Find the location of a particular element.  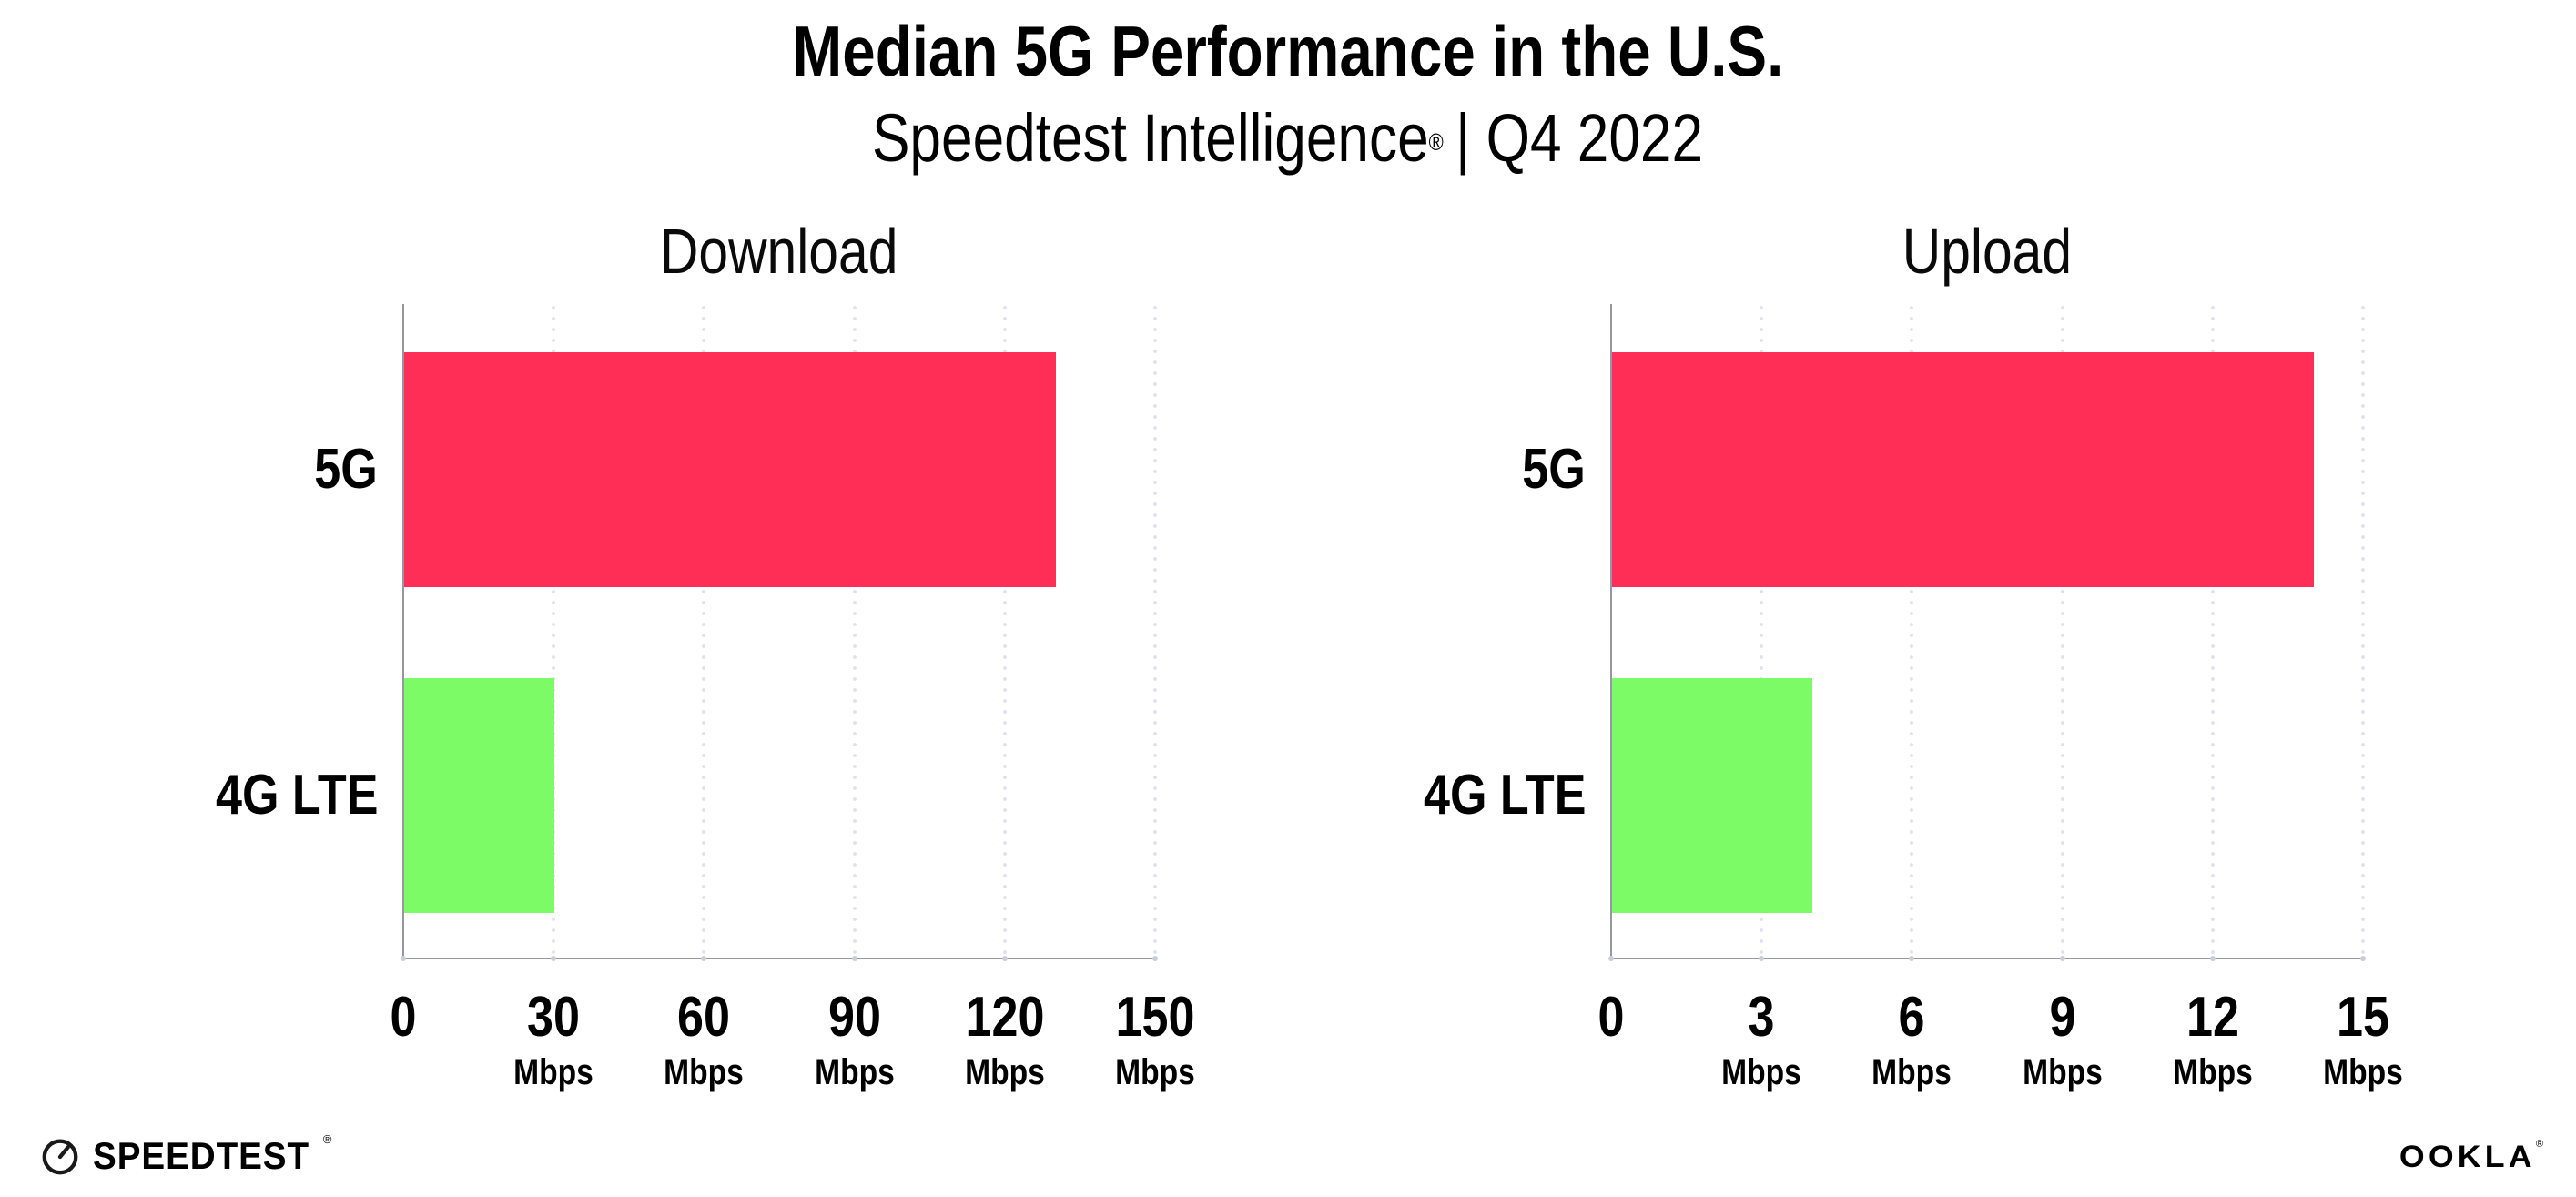

x-tick-label-90: 90 Mbps is located at coordinates (853, 1040).